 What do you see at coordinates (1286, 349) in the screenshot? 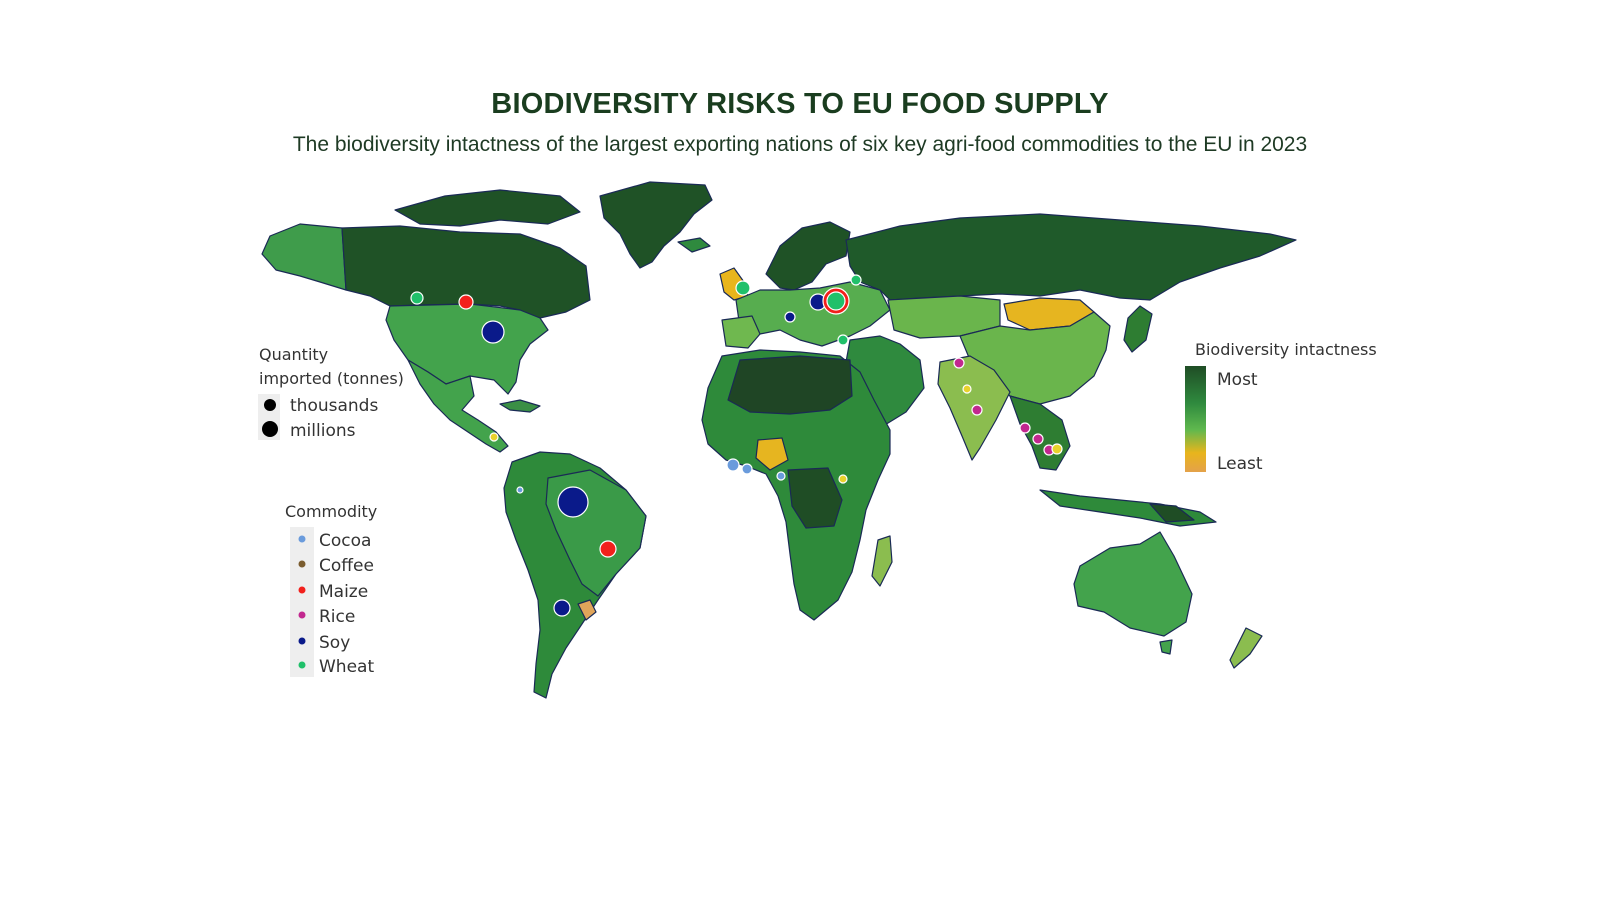
I see `intactness-legend-title: Biodiversity intactness` at bounding box center [1286, 349].